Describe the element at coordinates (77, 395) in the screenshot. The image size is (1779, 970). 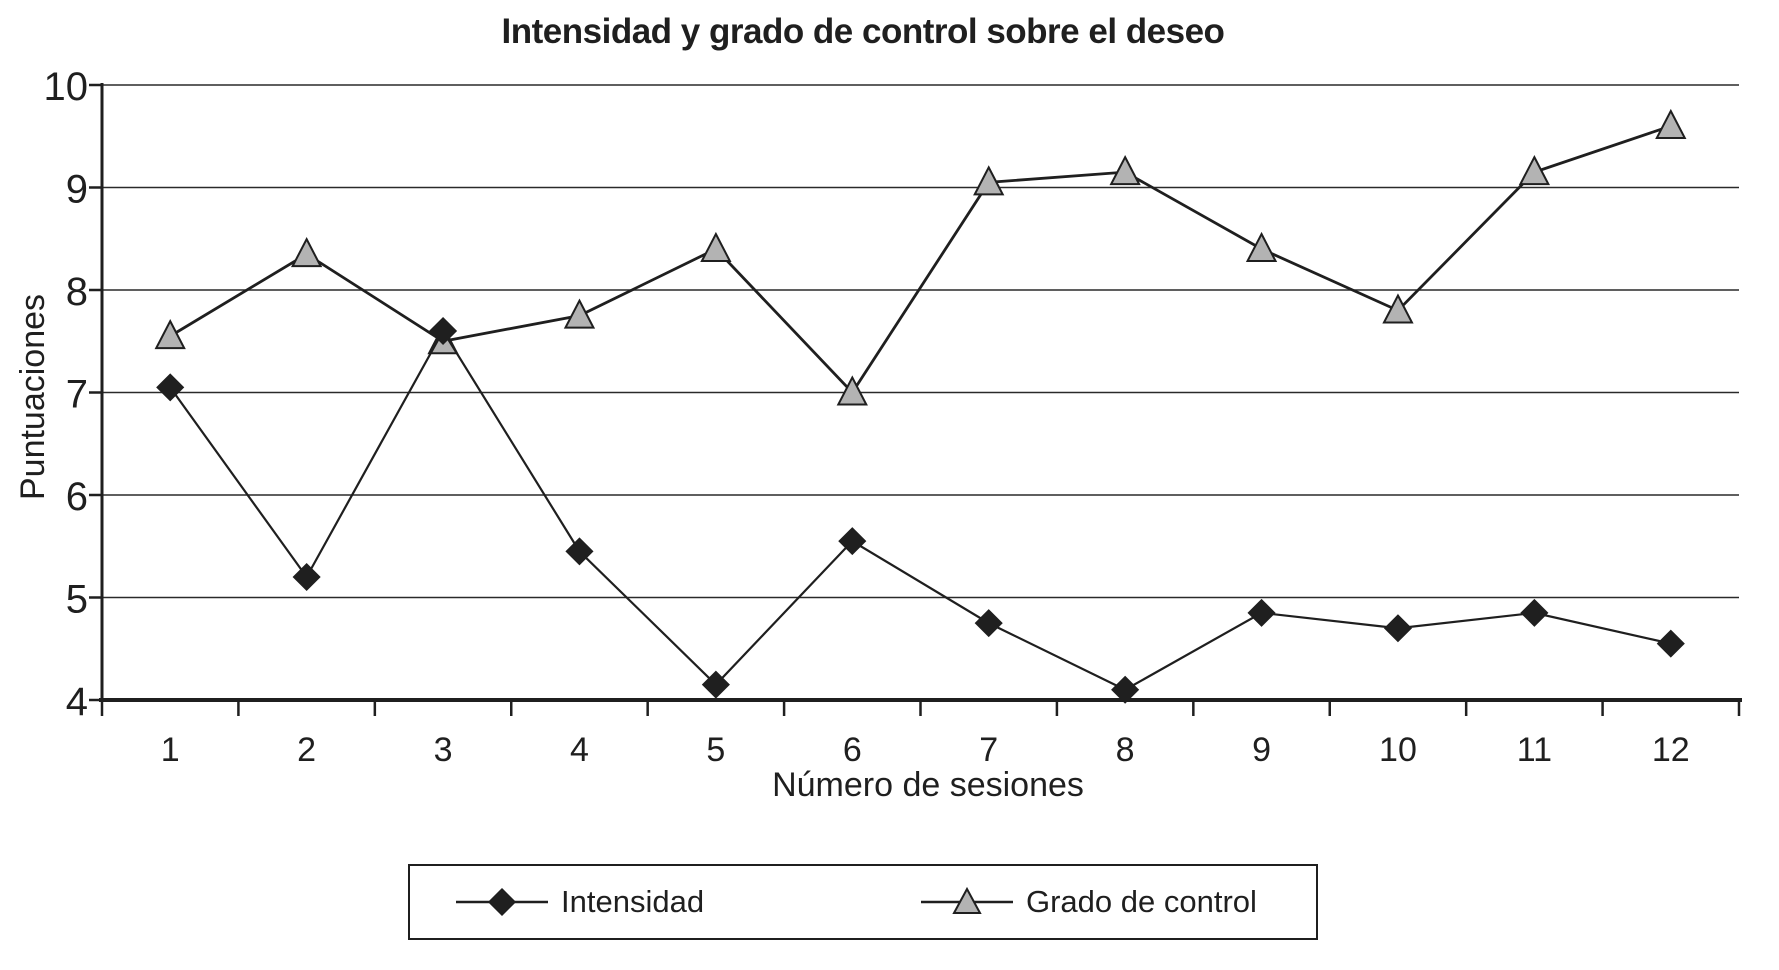
I see `y-tick-label: 7` at that location.